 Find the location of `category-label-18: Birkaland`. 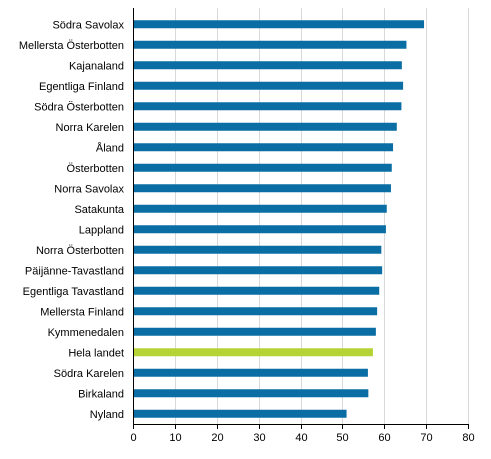

category-label-18: Birkaland is located at coordinates (101, 394).